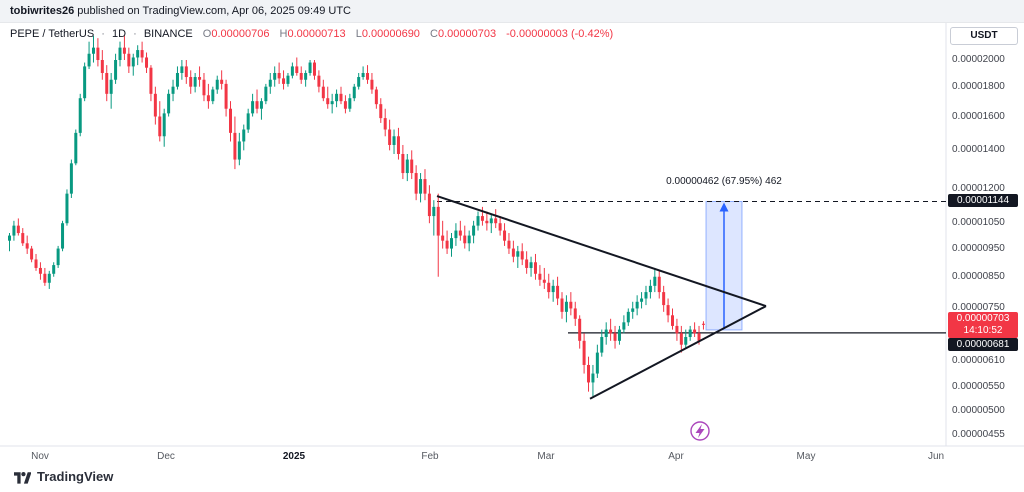 The height and width of the screenshot is (492, 1024). I want to click on triangle-upper-trendline, so click(601, 251).